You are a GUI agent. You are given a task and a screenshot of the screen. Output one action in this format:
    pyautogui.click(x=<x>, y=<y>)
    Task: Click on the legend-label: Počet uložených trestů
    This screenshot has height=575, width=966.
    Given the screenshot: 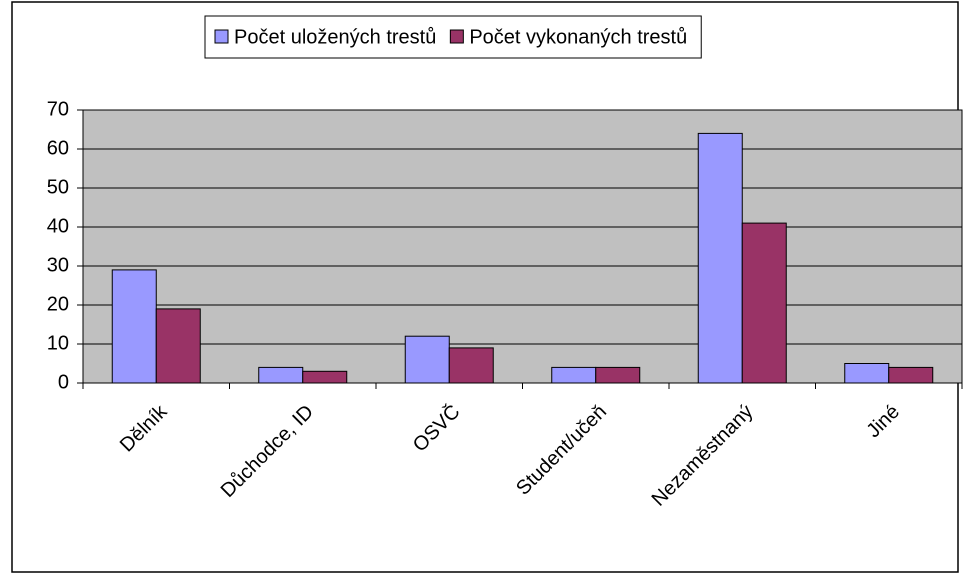 What is the action you would take?
    pyautogui.click(x=335, y=37)
    